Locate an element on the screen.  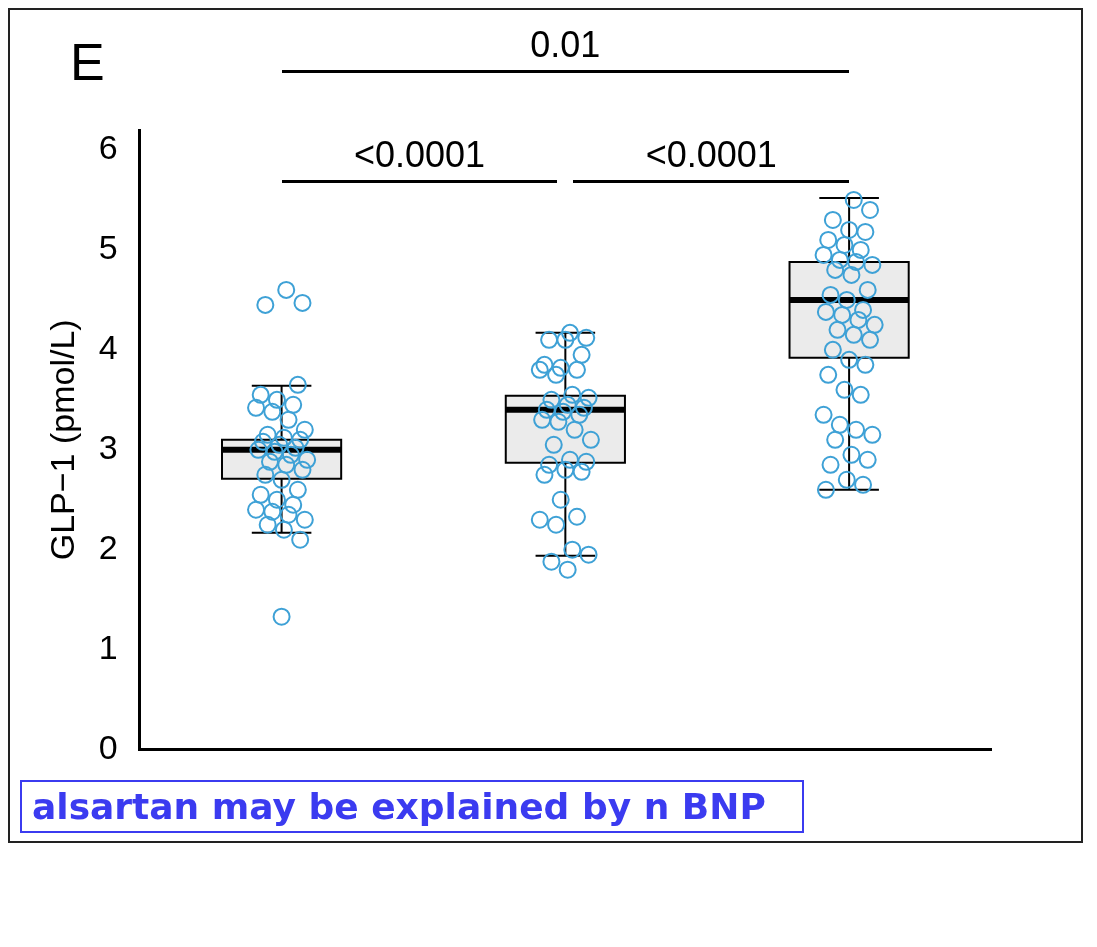
y-tick-label: 5 is located at coordinates (108, 247).